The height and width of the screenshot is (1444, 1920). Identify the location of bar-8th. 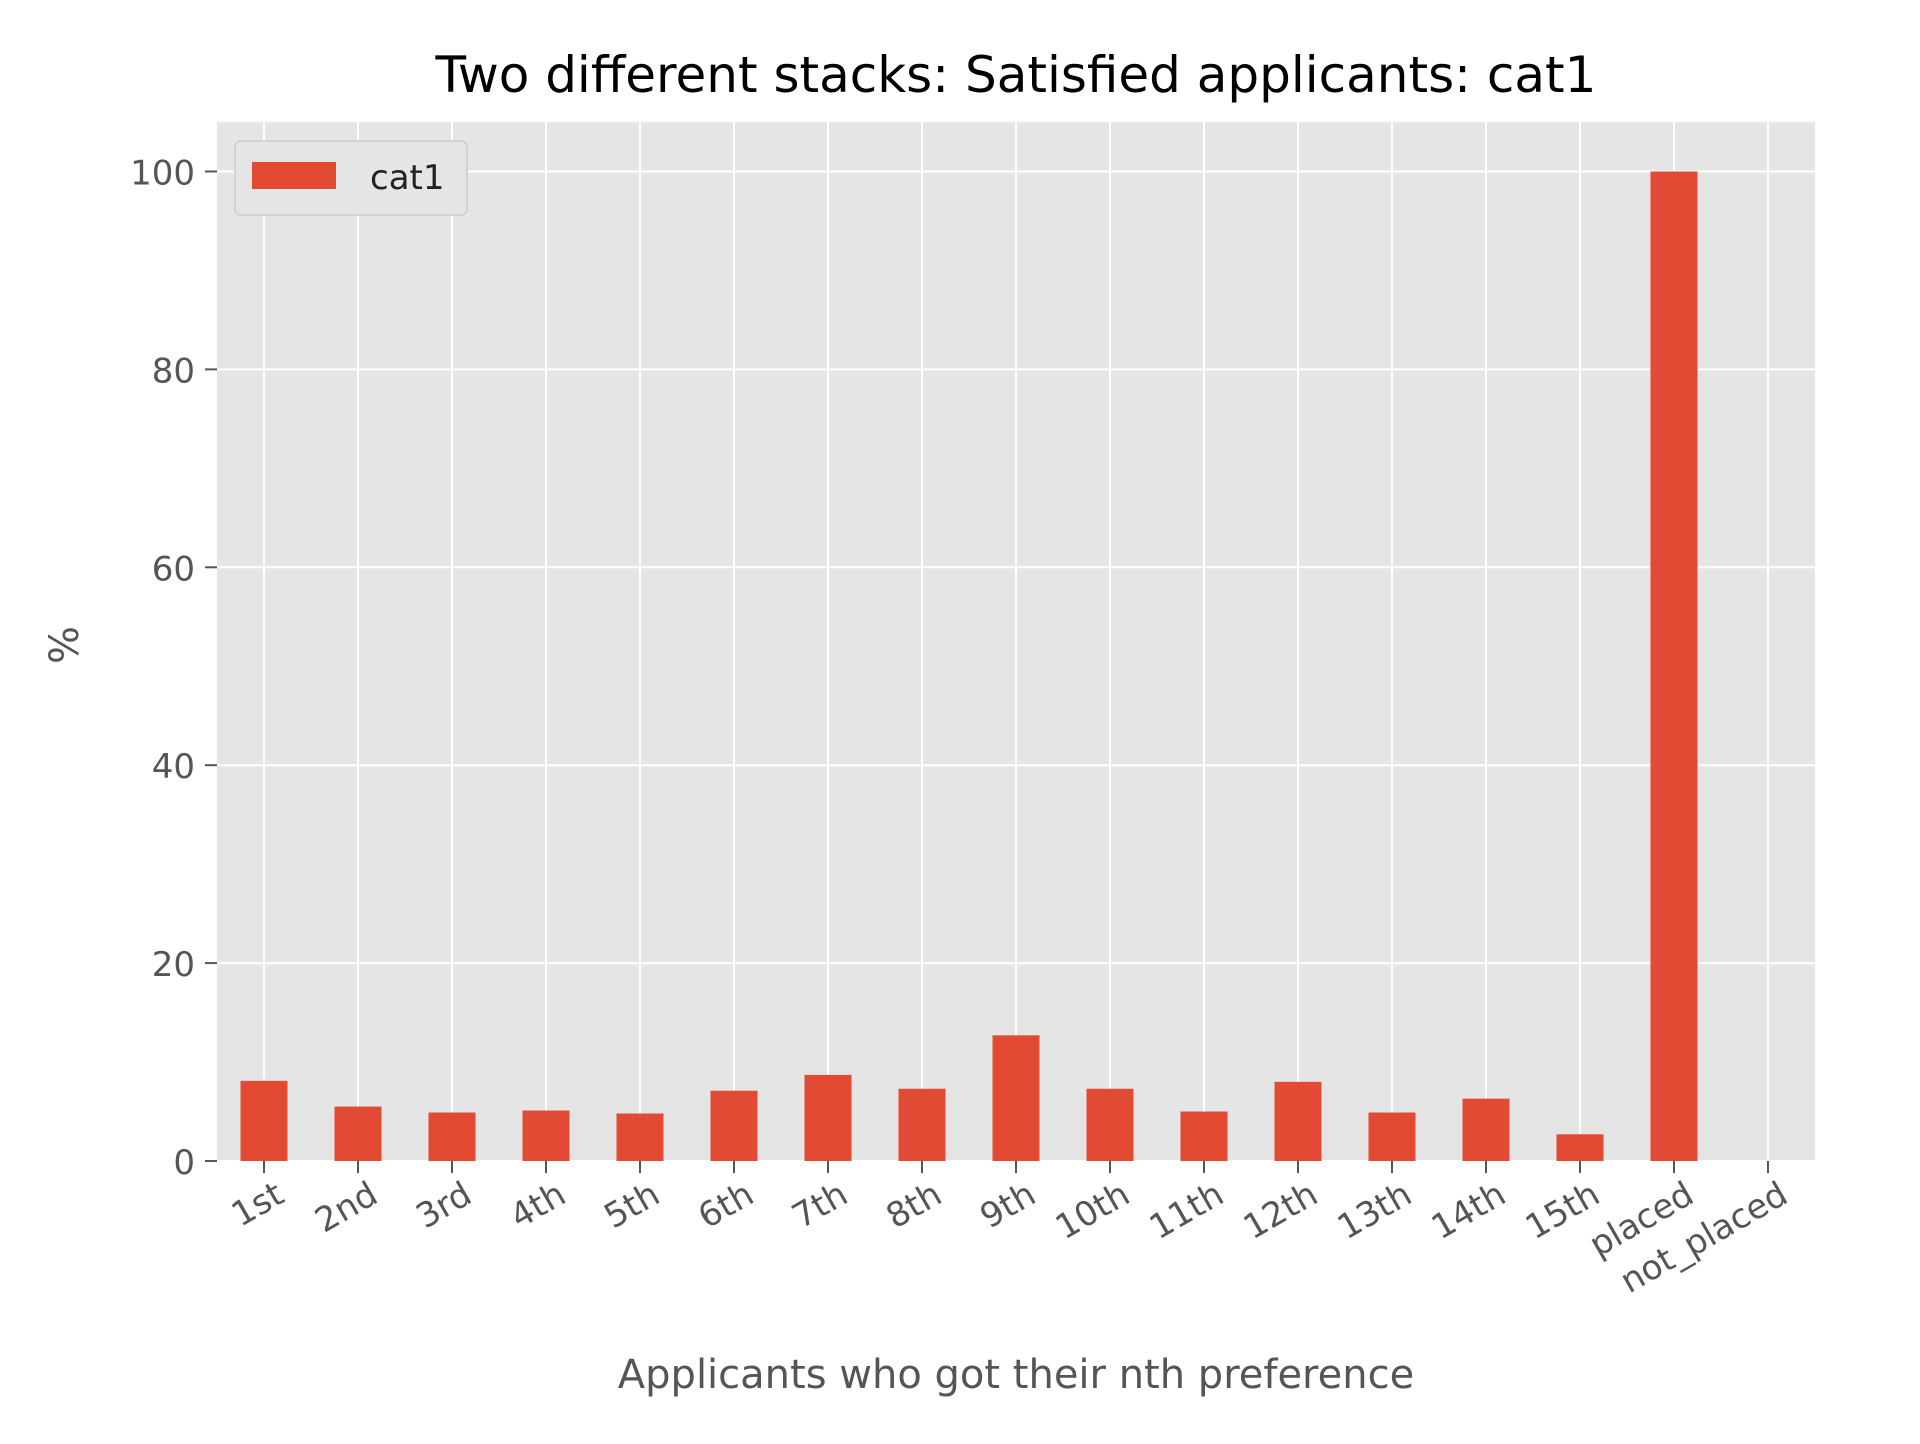
(922, 1124).